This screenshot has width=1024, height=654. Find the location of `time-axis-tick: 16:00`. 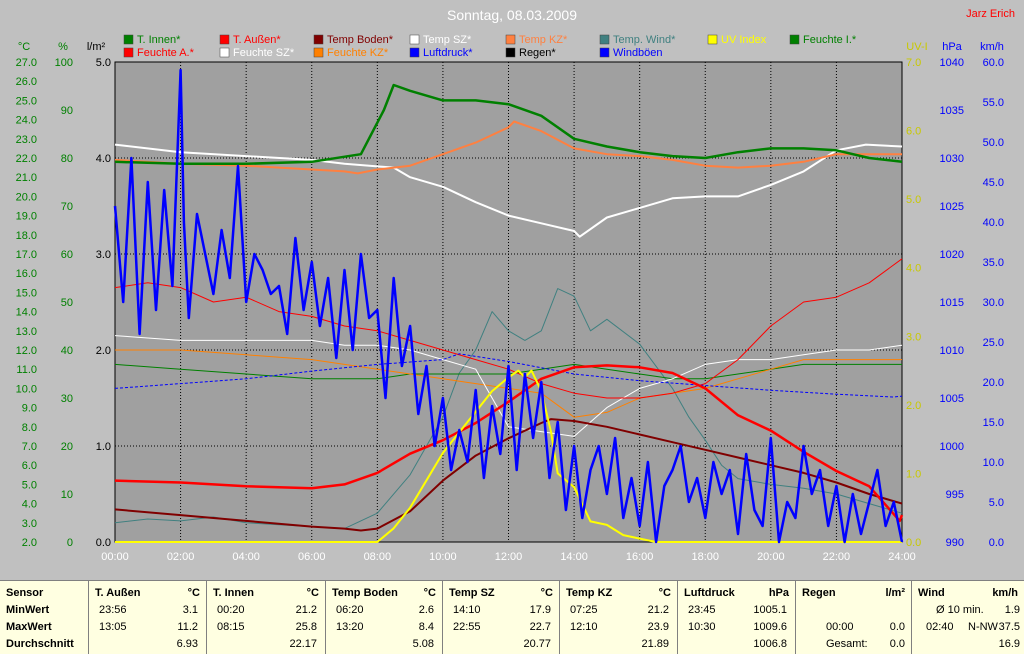

time-axis-tick: 16:00 is located at coordinates (640, 557).